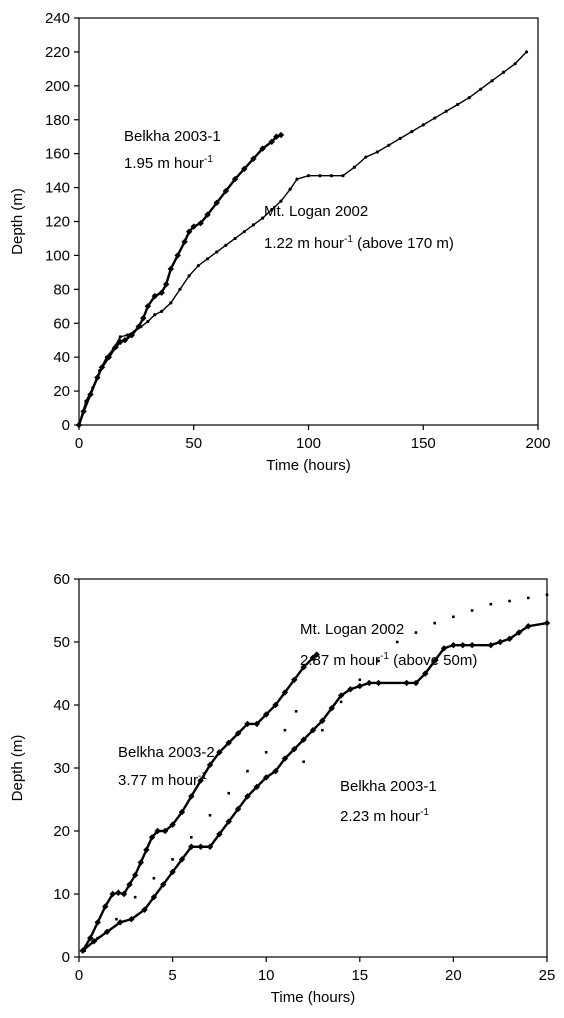  Describe the element at coordinates (57, 154) in the screenshot. I see `y-tick-label: 160` at that location.